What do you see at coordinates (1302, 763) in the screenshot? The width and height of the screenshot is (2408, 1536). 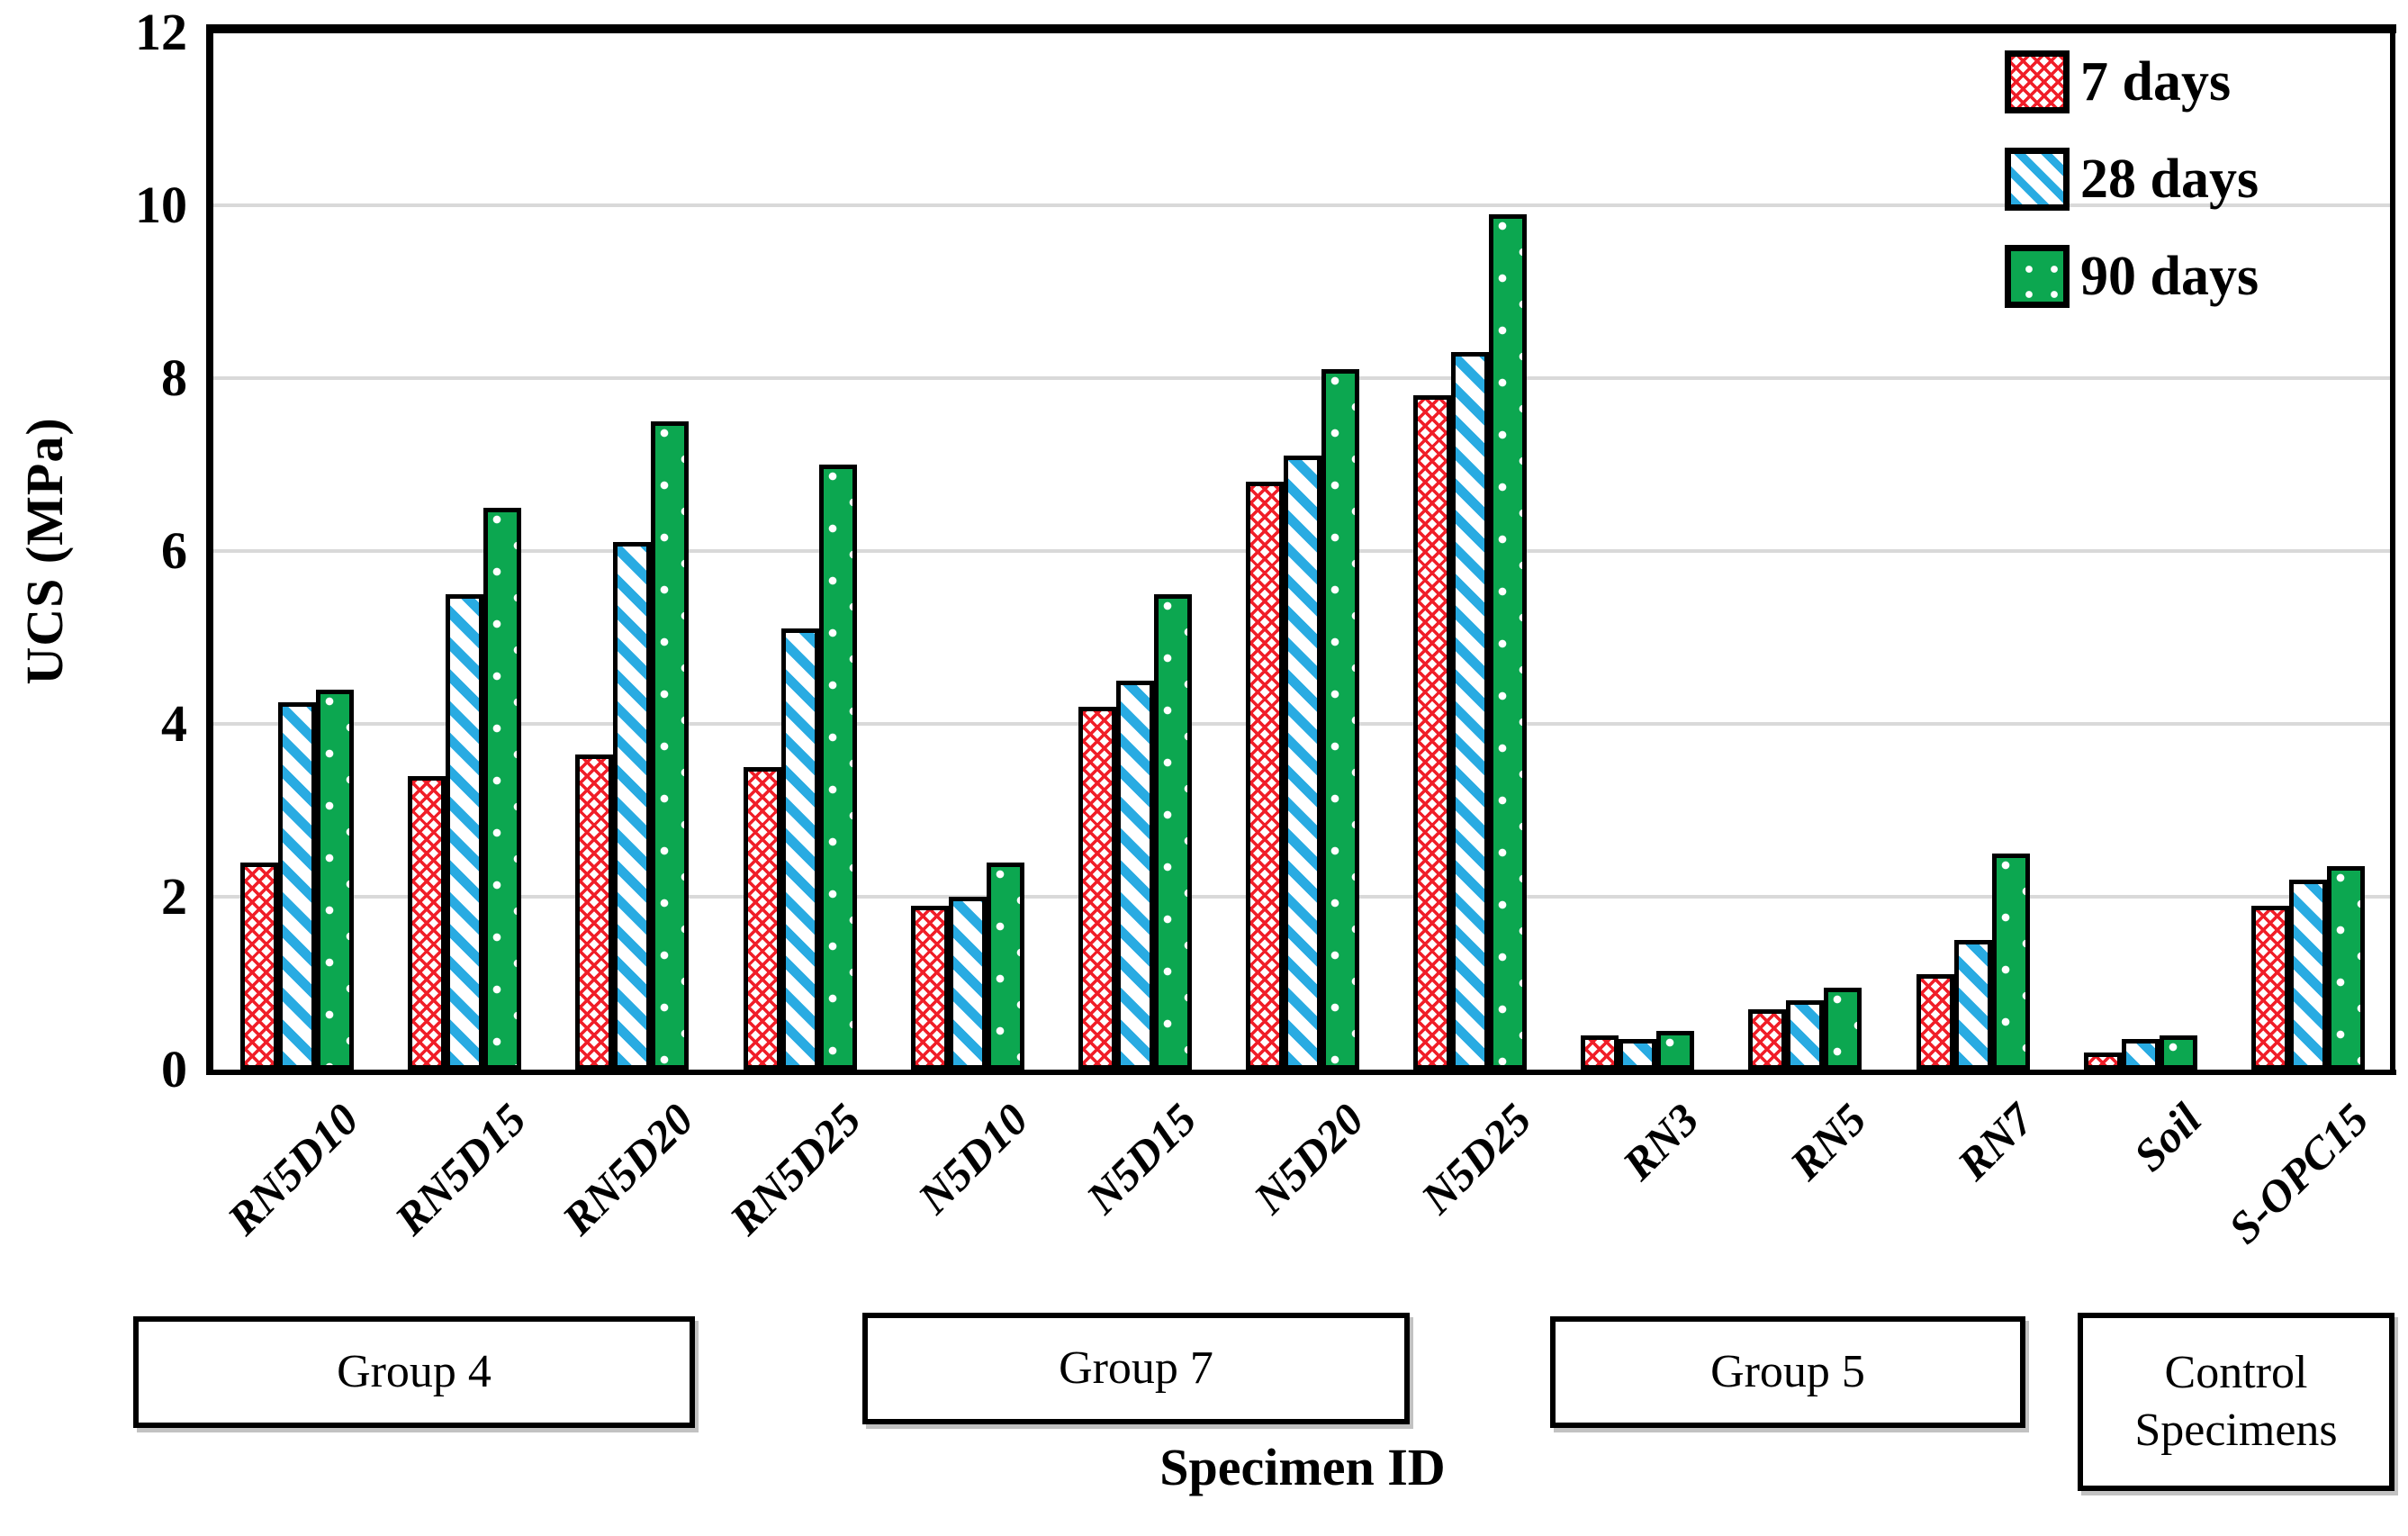 I see `bar-N5D20-28-days` at bounding box center [1302, 763].